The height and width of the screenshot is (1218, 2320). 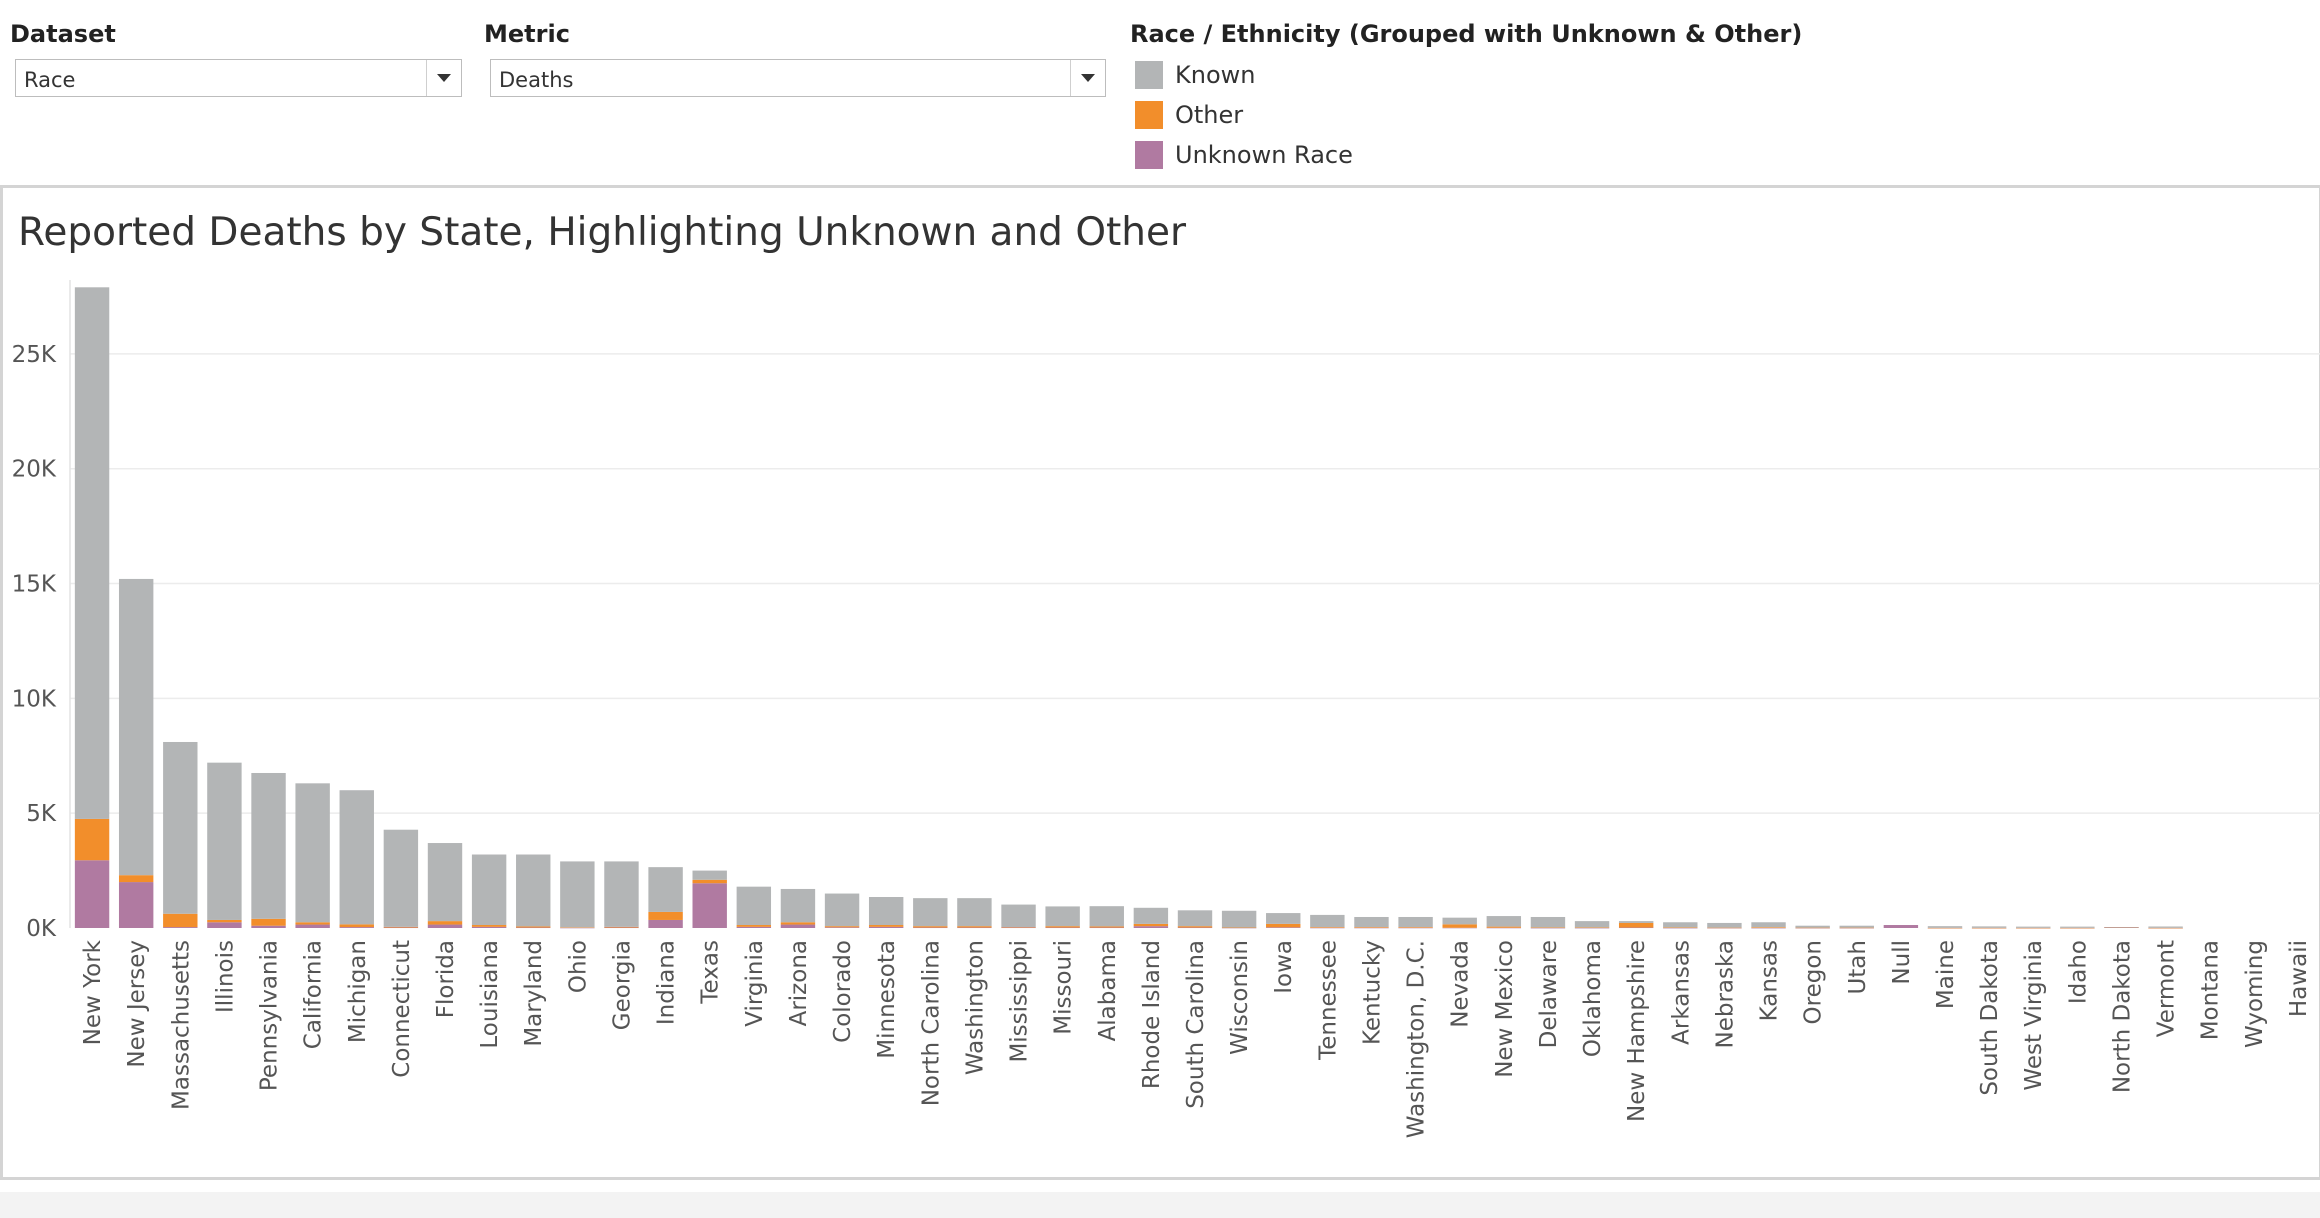 I want to click on dataset-dropdown: Race, so click(x=238, y=78).